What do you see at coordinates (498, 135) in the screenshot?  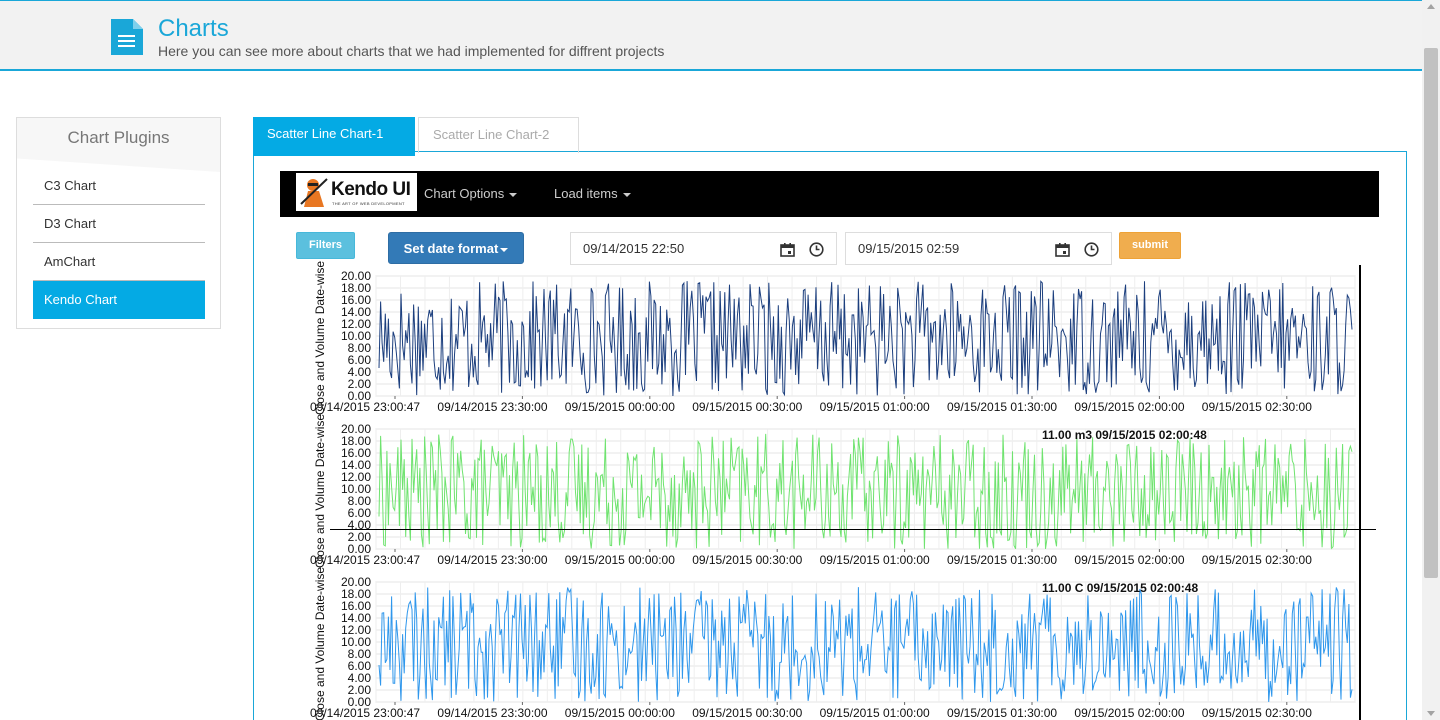 I see `tab-scatter-line-chart-2: Scatter Line Chart-2` at bounding box center [498, 135].